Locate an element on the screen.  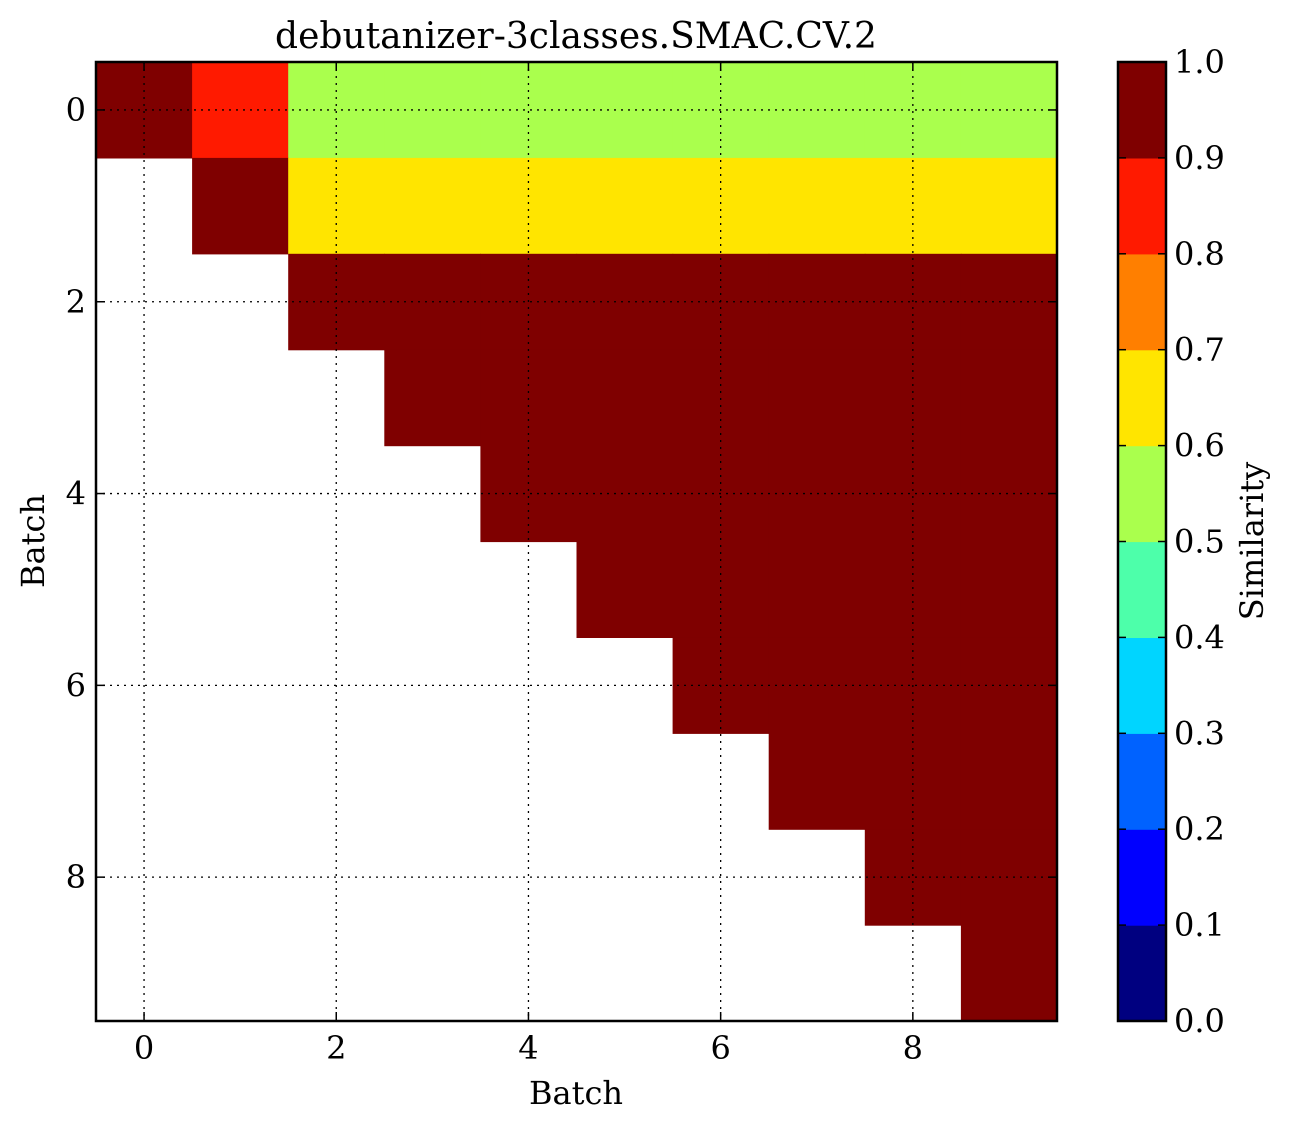
colorbar-tick-label: 0.5 is located at coordinates (1199, 542).